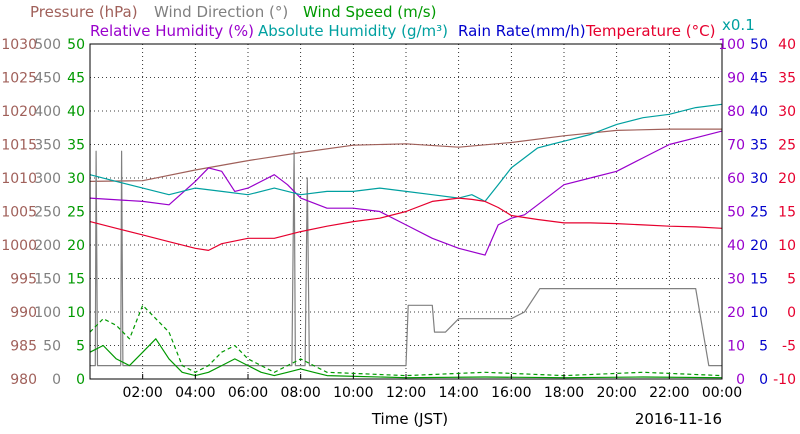 This screenshot has width=800, height=434. I want to click on y-tick-label: -5, so click(789, 347).